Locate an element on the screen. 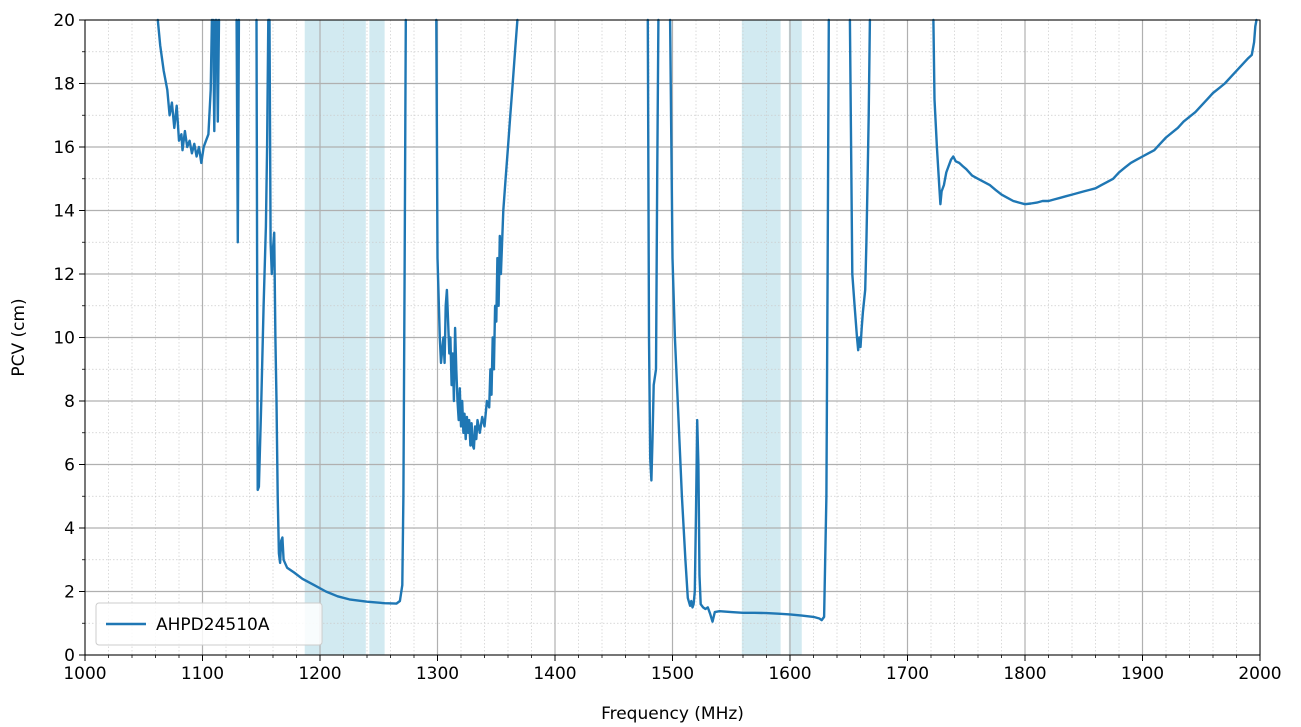  legend-label-ahpd24510a: AHPD24510A is located at coordinates (213, 625).